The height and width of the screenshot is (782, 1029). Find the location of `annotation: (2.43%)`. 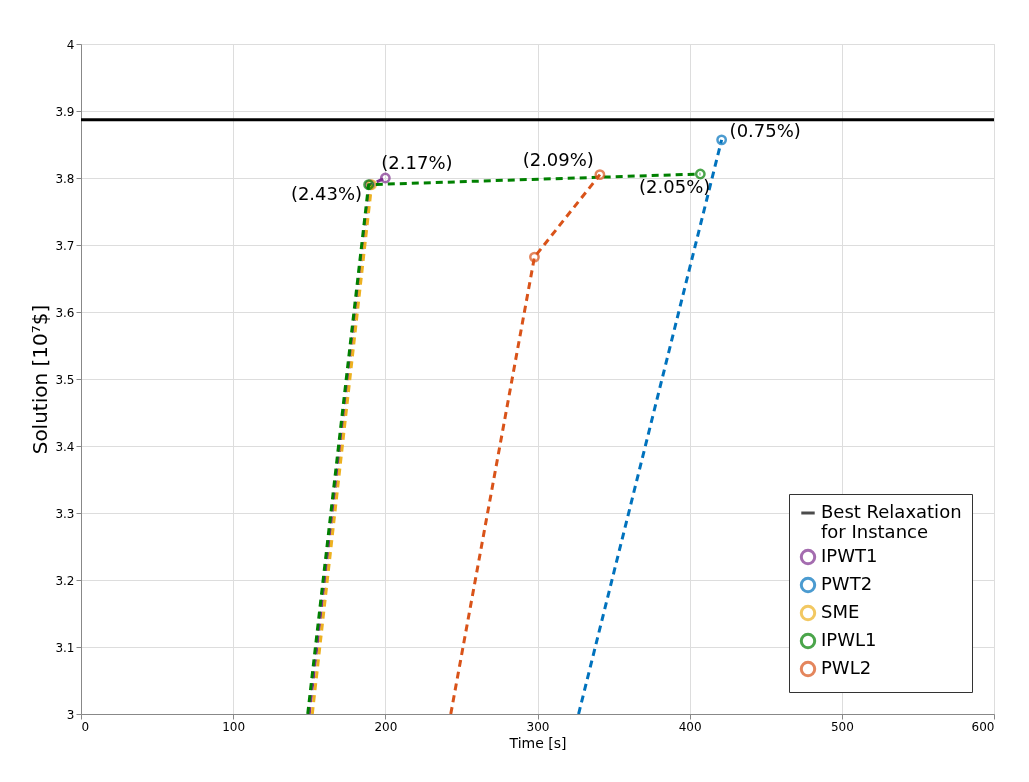

annotation: (2.43%) is located at coordinates (326, 193).